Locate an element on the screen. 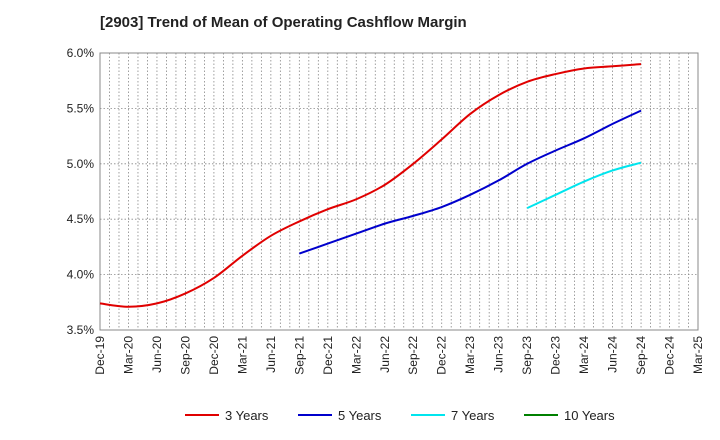  y-tick-label: 5.5% is located at coordinates (81, 108).